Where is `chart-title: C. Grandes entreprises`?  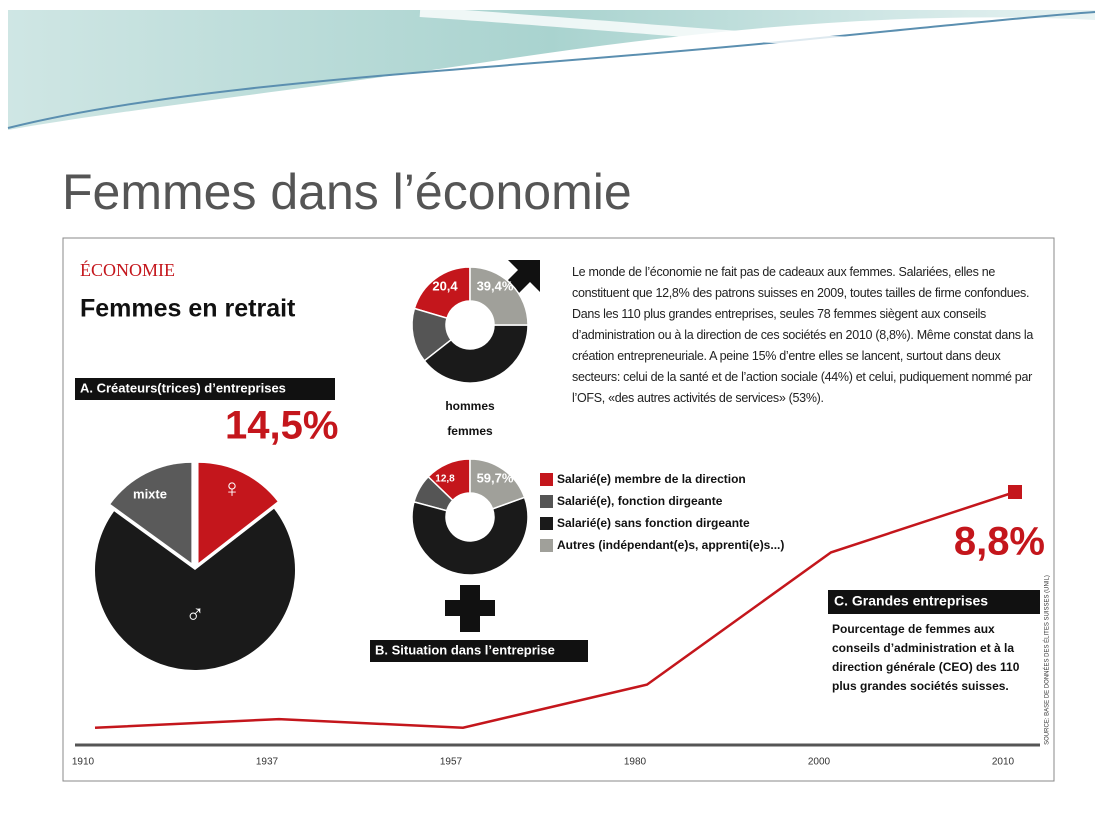 chart-title: C. Grandes entreprises is located at coordinates (911, 601).